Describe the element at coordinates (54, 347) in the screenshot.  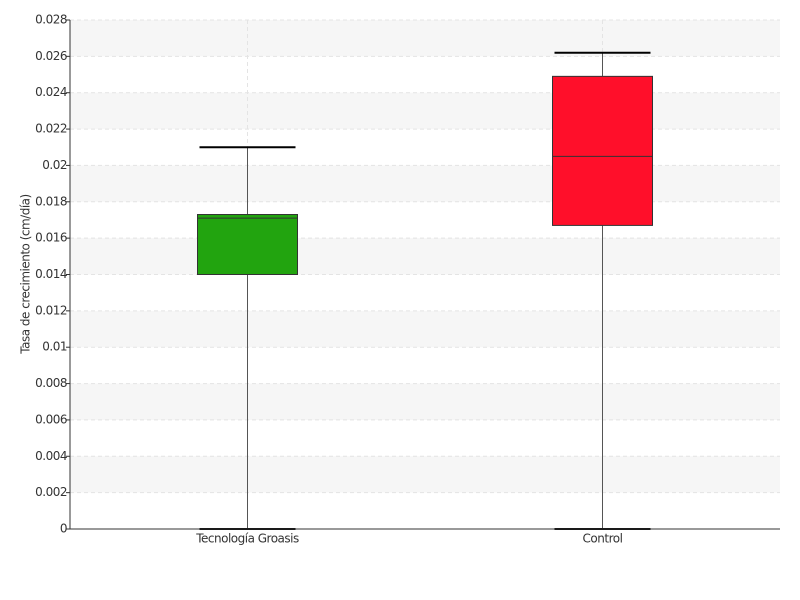
I see `y-tick-label: 0.01` at that location.